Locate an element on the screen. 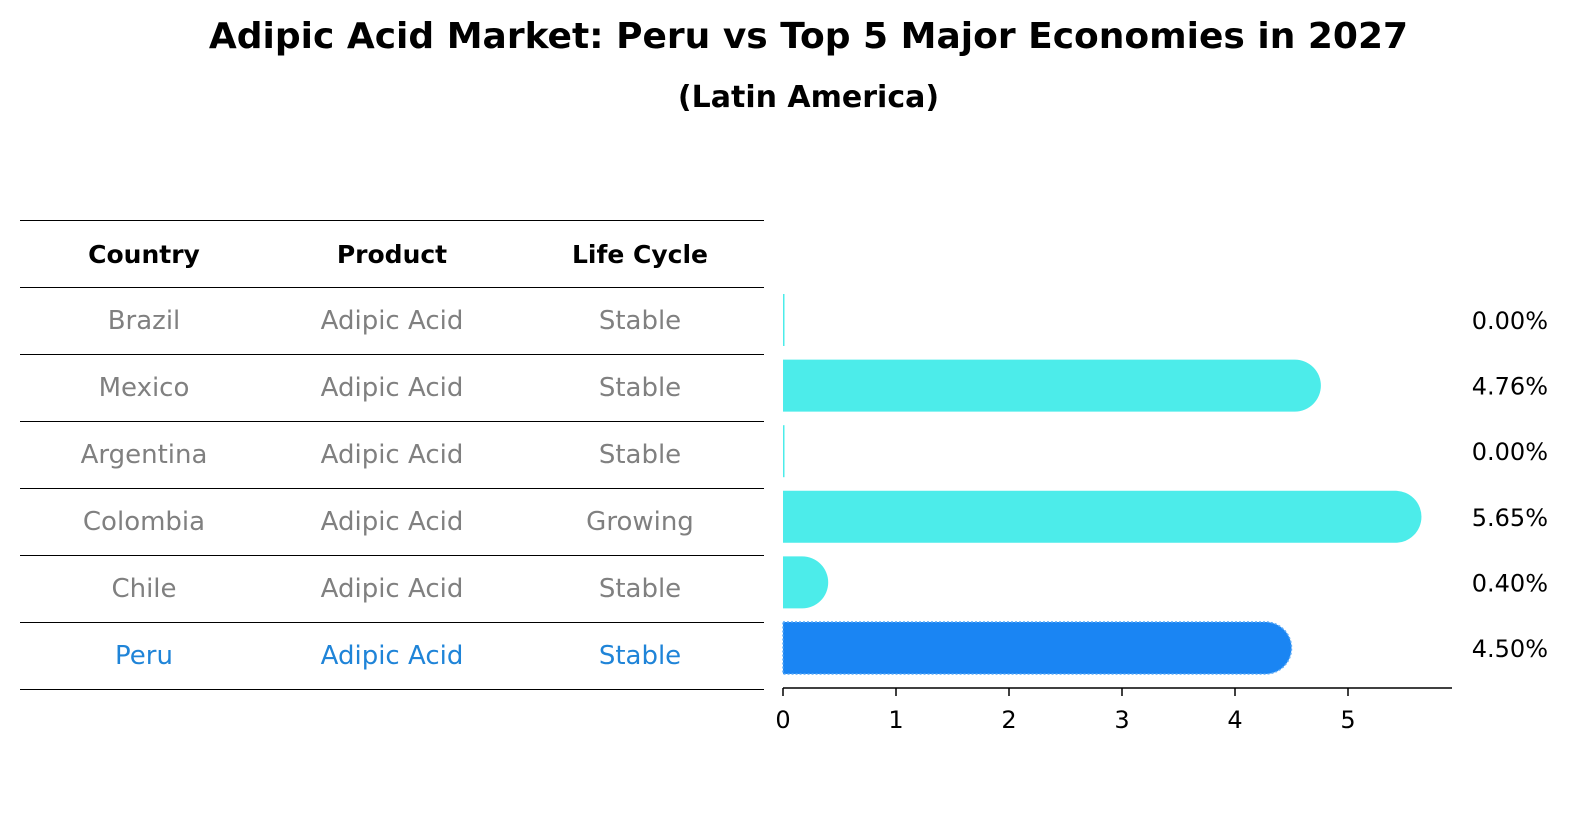  country-cell: Peru is located at coordinates (144, 656).